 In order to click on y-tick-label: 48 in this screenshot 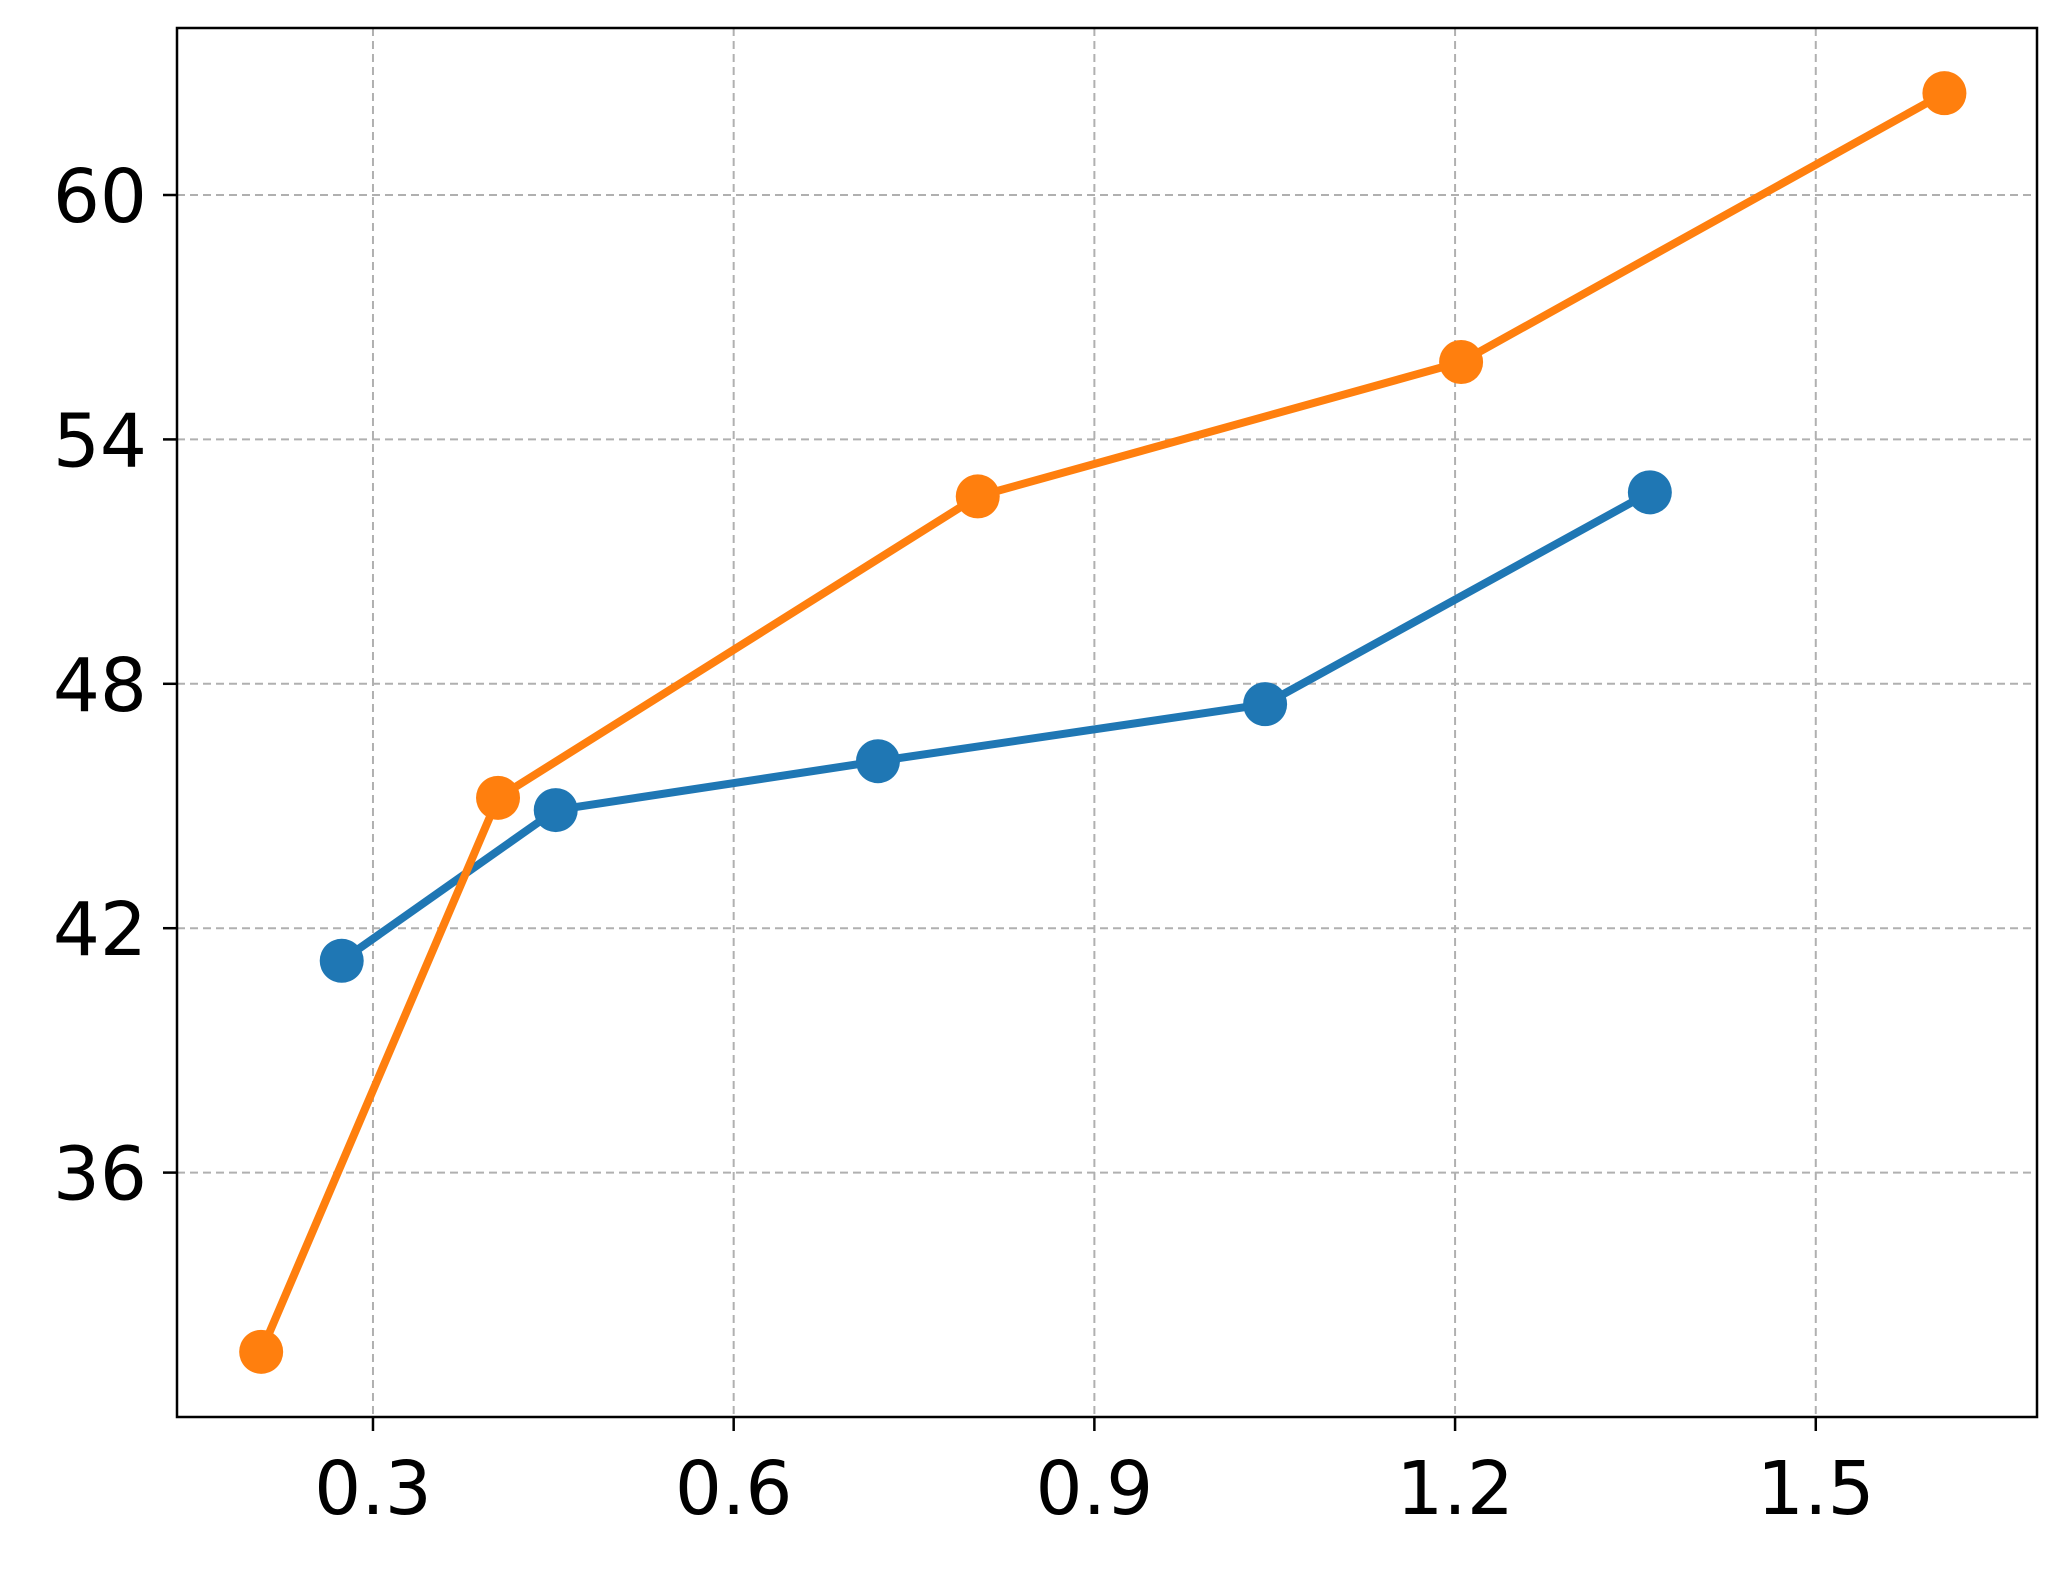, I will do `click(100, 686)`.